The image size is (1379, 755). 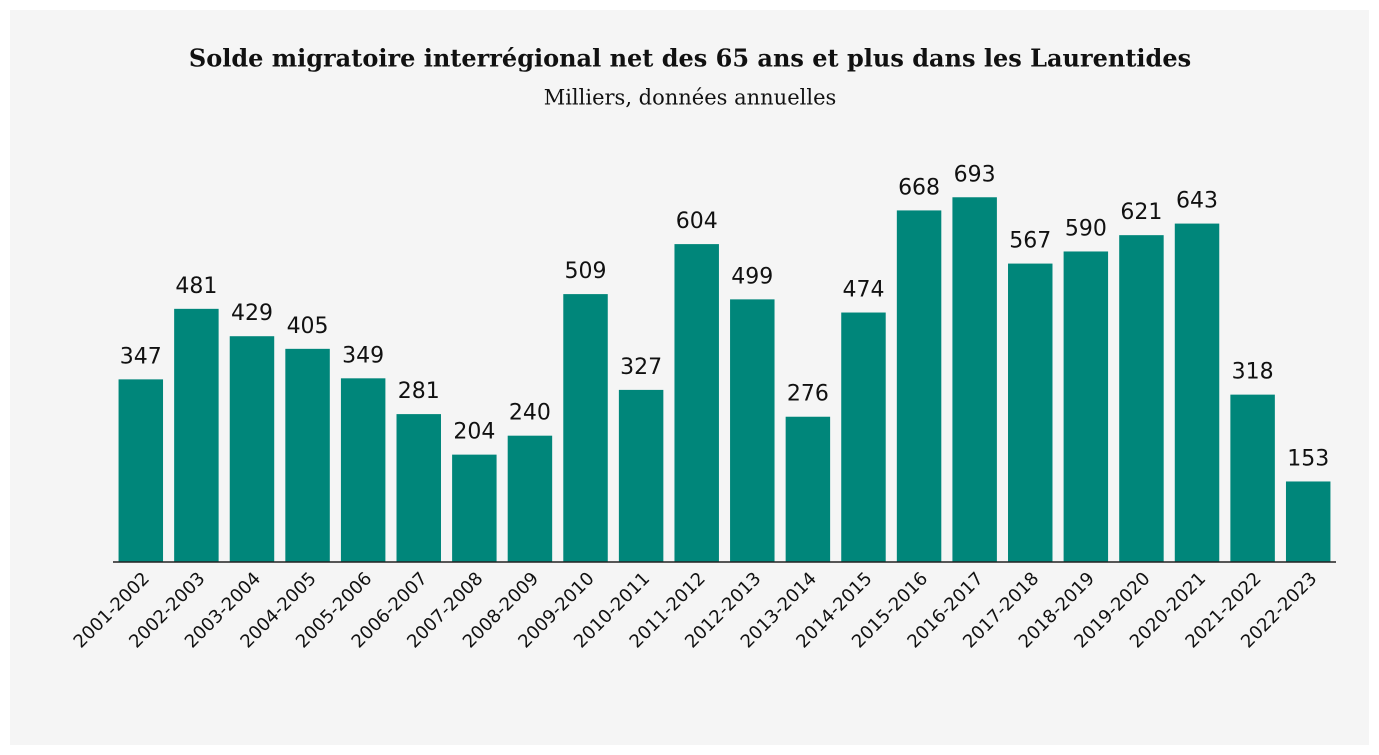 I want to click on data-label: 474, so click(x=863, y=290).